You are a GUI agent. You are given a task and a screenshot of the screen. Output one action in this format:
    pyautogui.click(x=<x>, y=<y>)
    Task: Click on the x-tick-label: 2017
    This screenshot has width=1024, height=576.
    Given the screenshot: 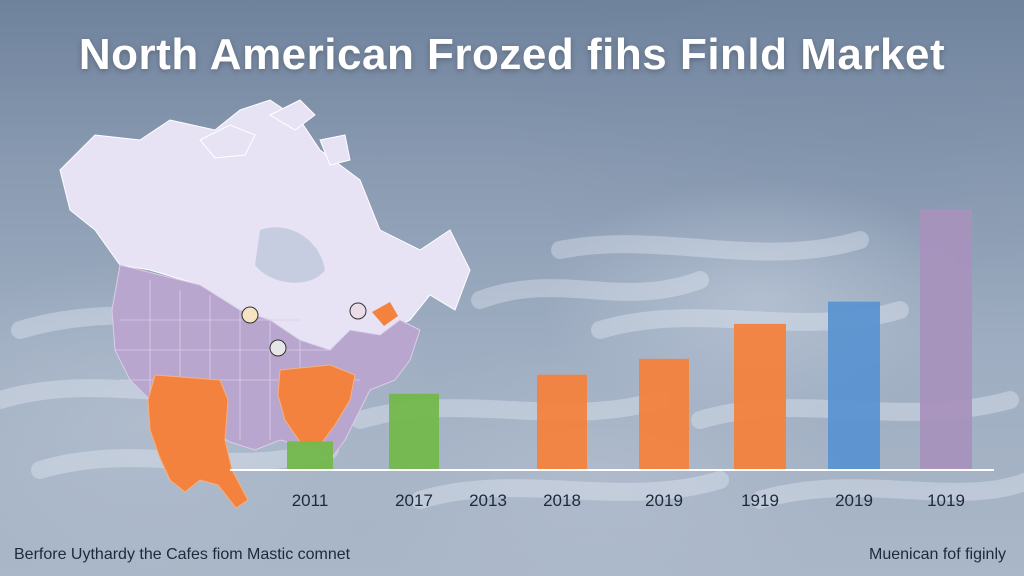 What is the action you would take?
    pyautogui.click(x=414, y=500)
    